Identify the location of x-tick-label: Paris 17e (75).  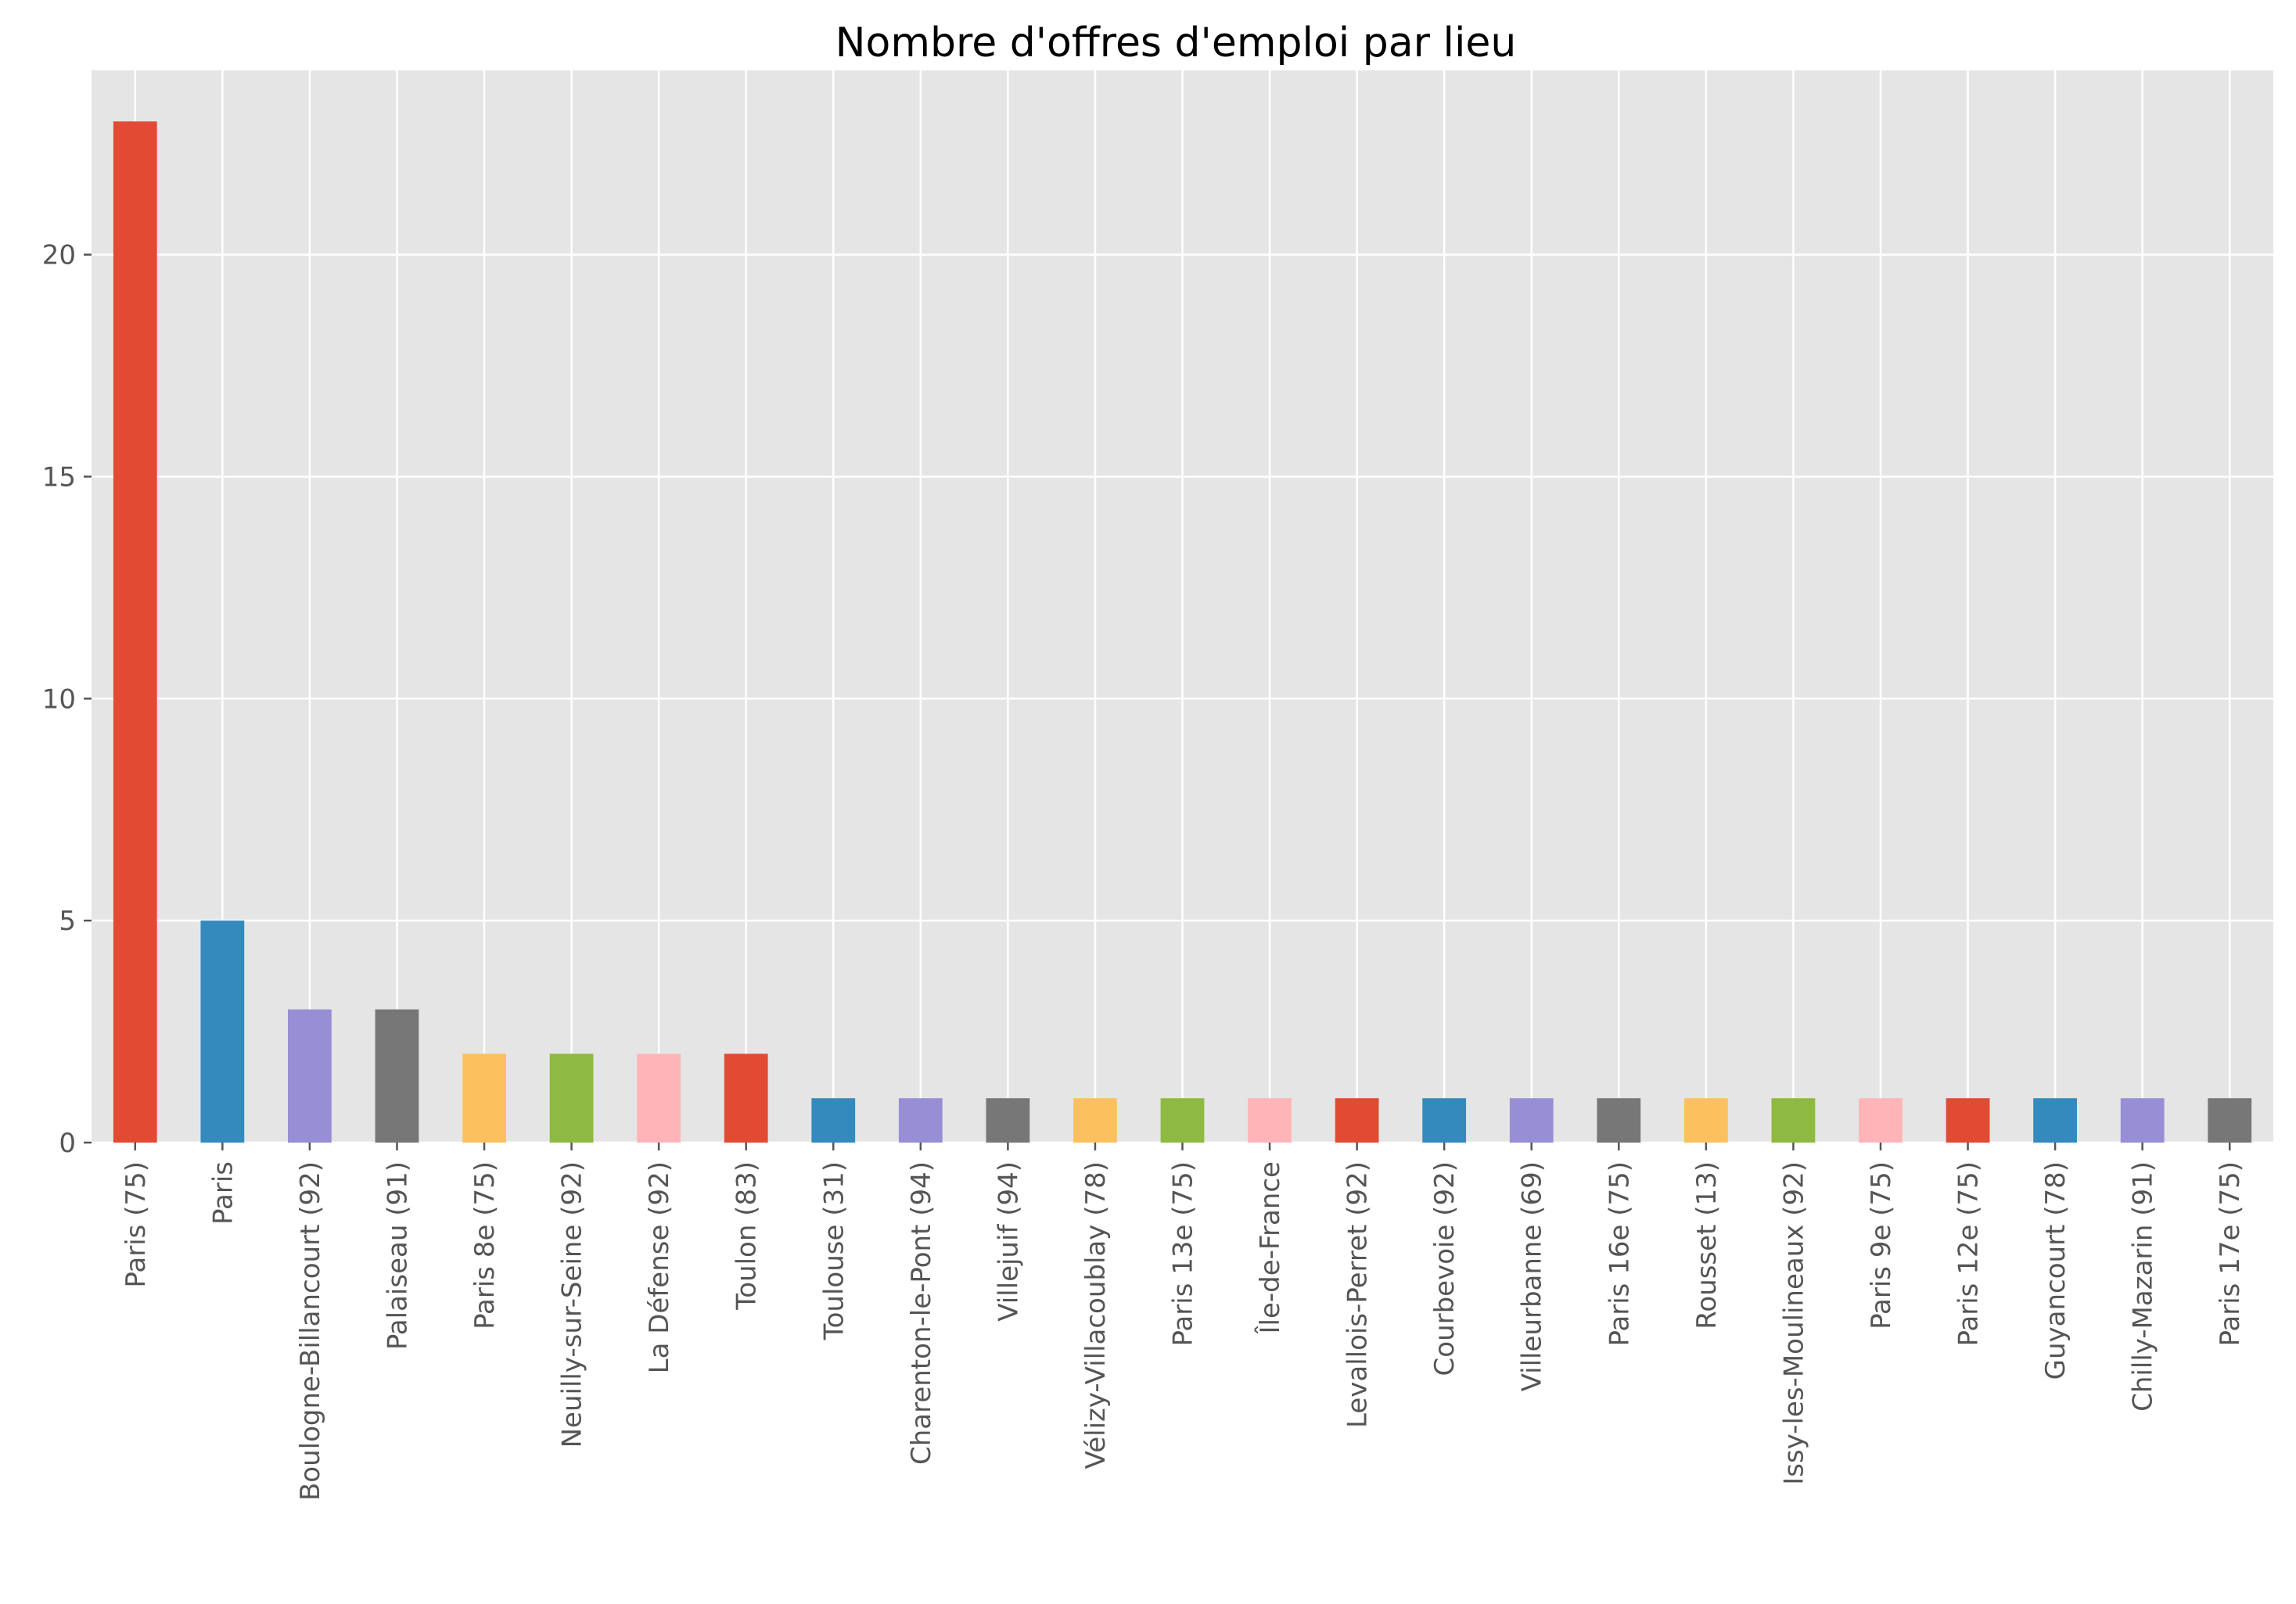
(2231, 1254).